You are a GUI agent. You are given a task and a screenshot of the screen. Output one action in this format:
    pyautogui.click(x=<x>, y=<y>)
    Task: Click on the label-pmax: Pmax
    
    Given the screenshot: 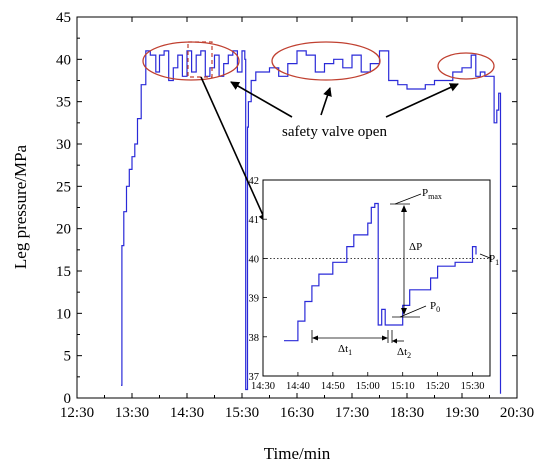 What is the action you would take?
    pyautogui.click(x=432, y=194)
    